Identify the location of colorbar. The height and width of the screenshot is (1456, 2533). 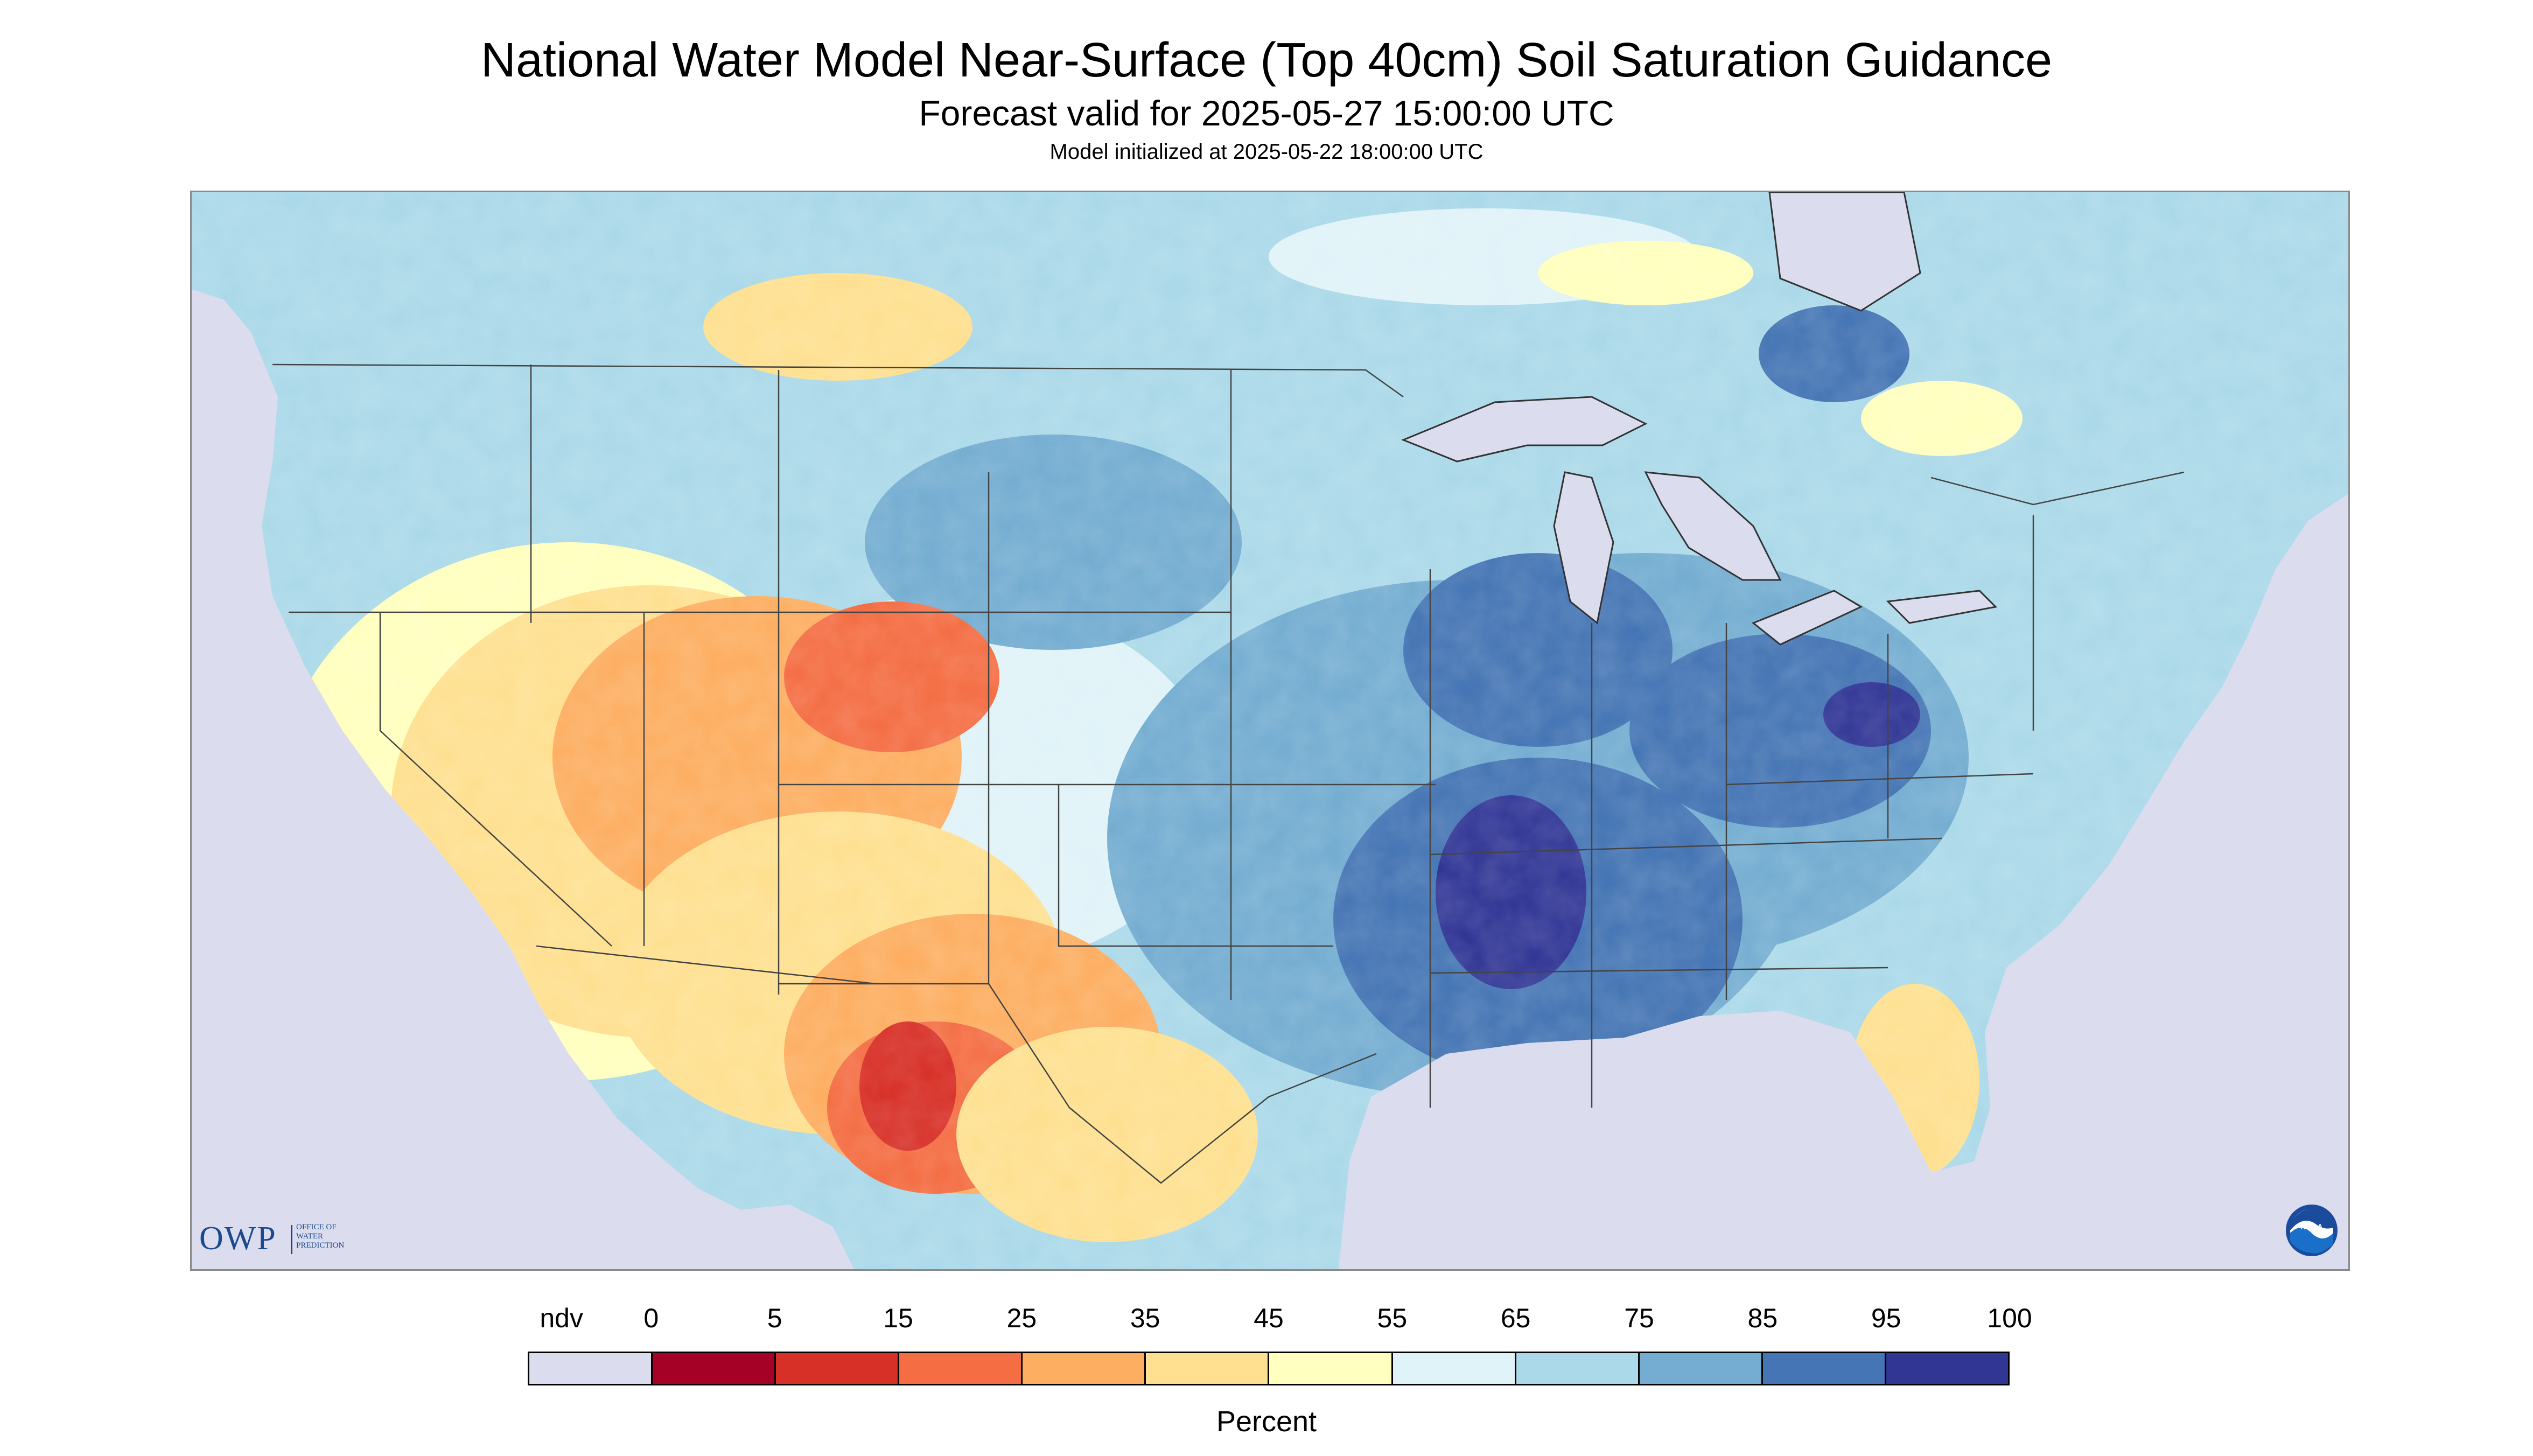
(1269, 1368).